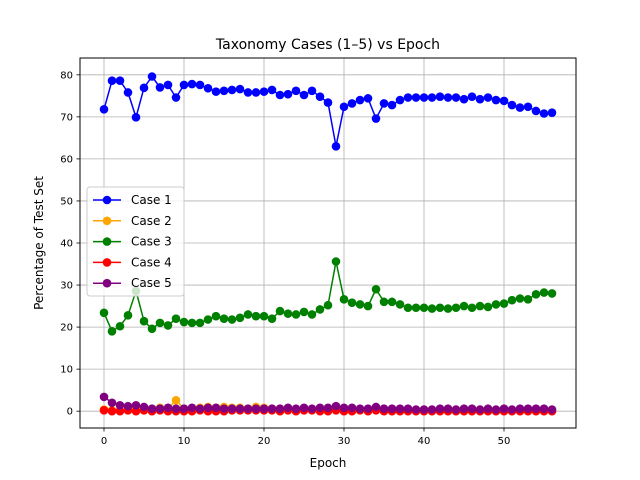  I want to click on x-tick-label: 50, so click(504, 441).